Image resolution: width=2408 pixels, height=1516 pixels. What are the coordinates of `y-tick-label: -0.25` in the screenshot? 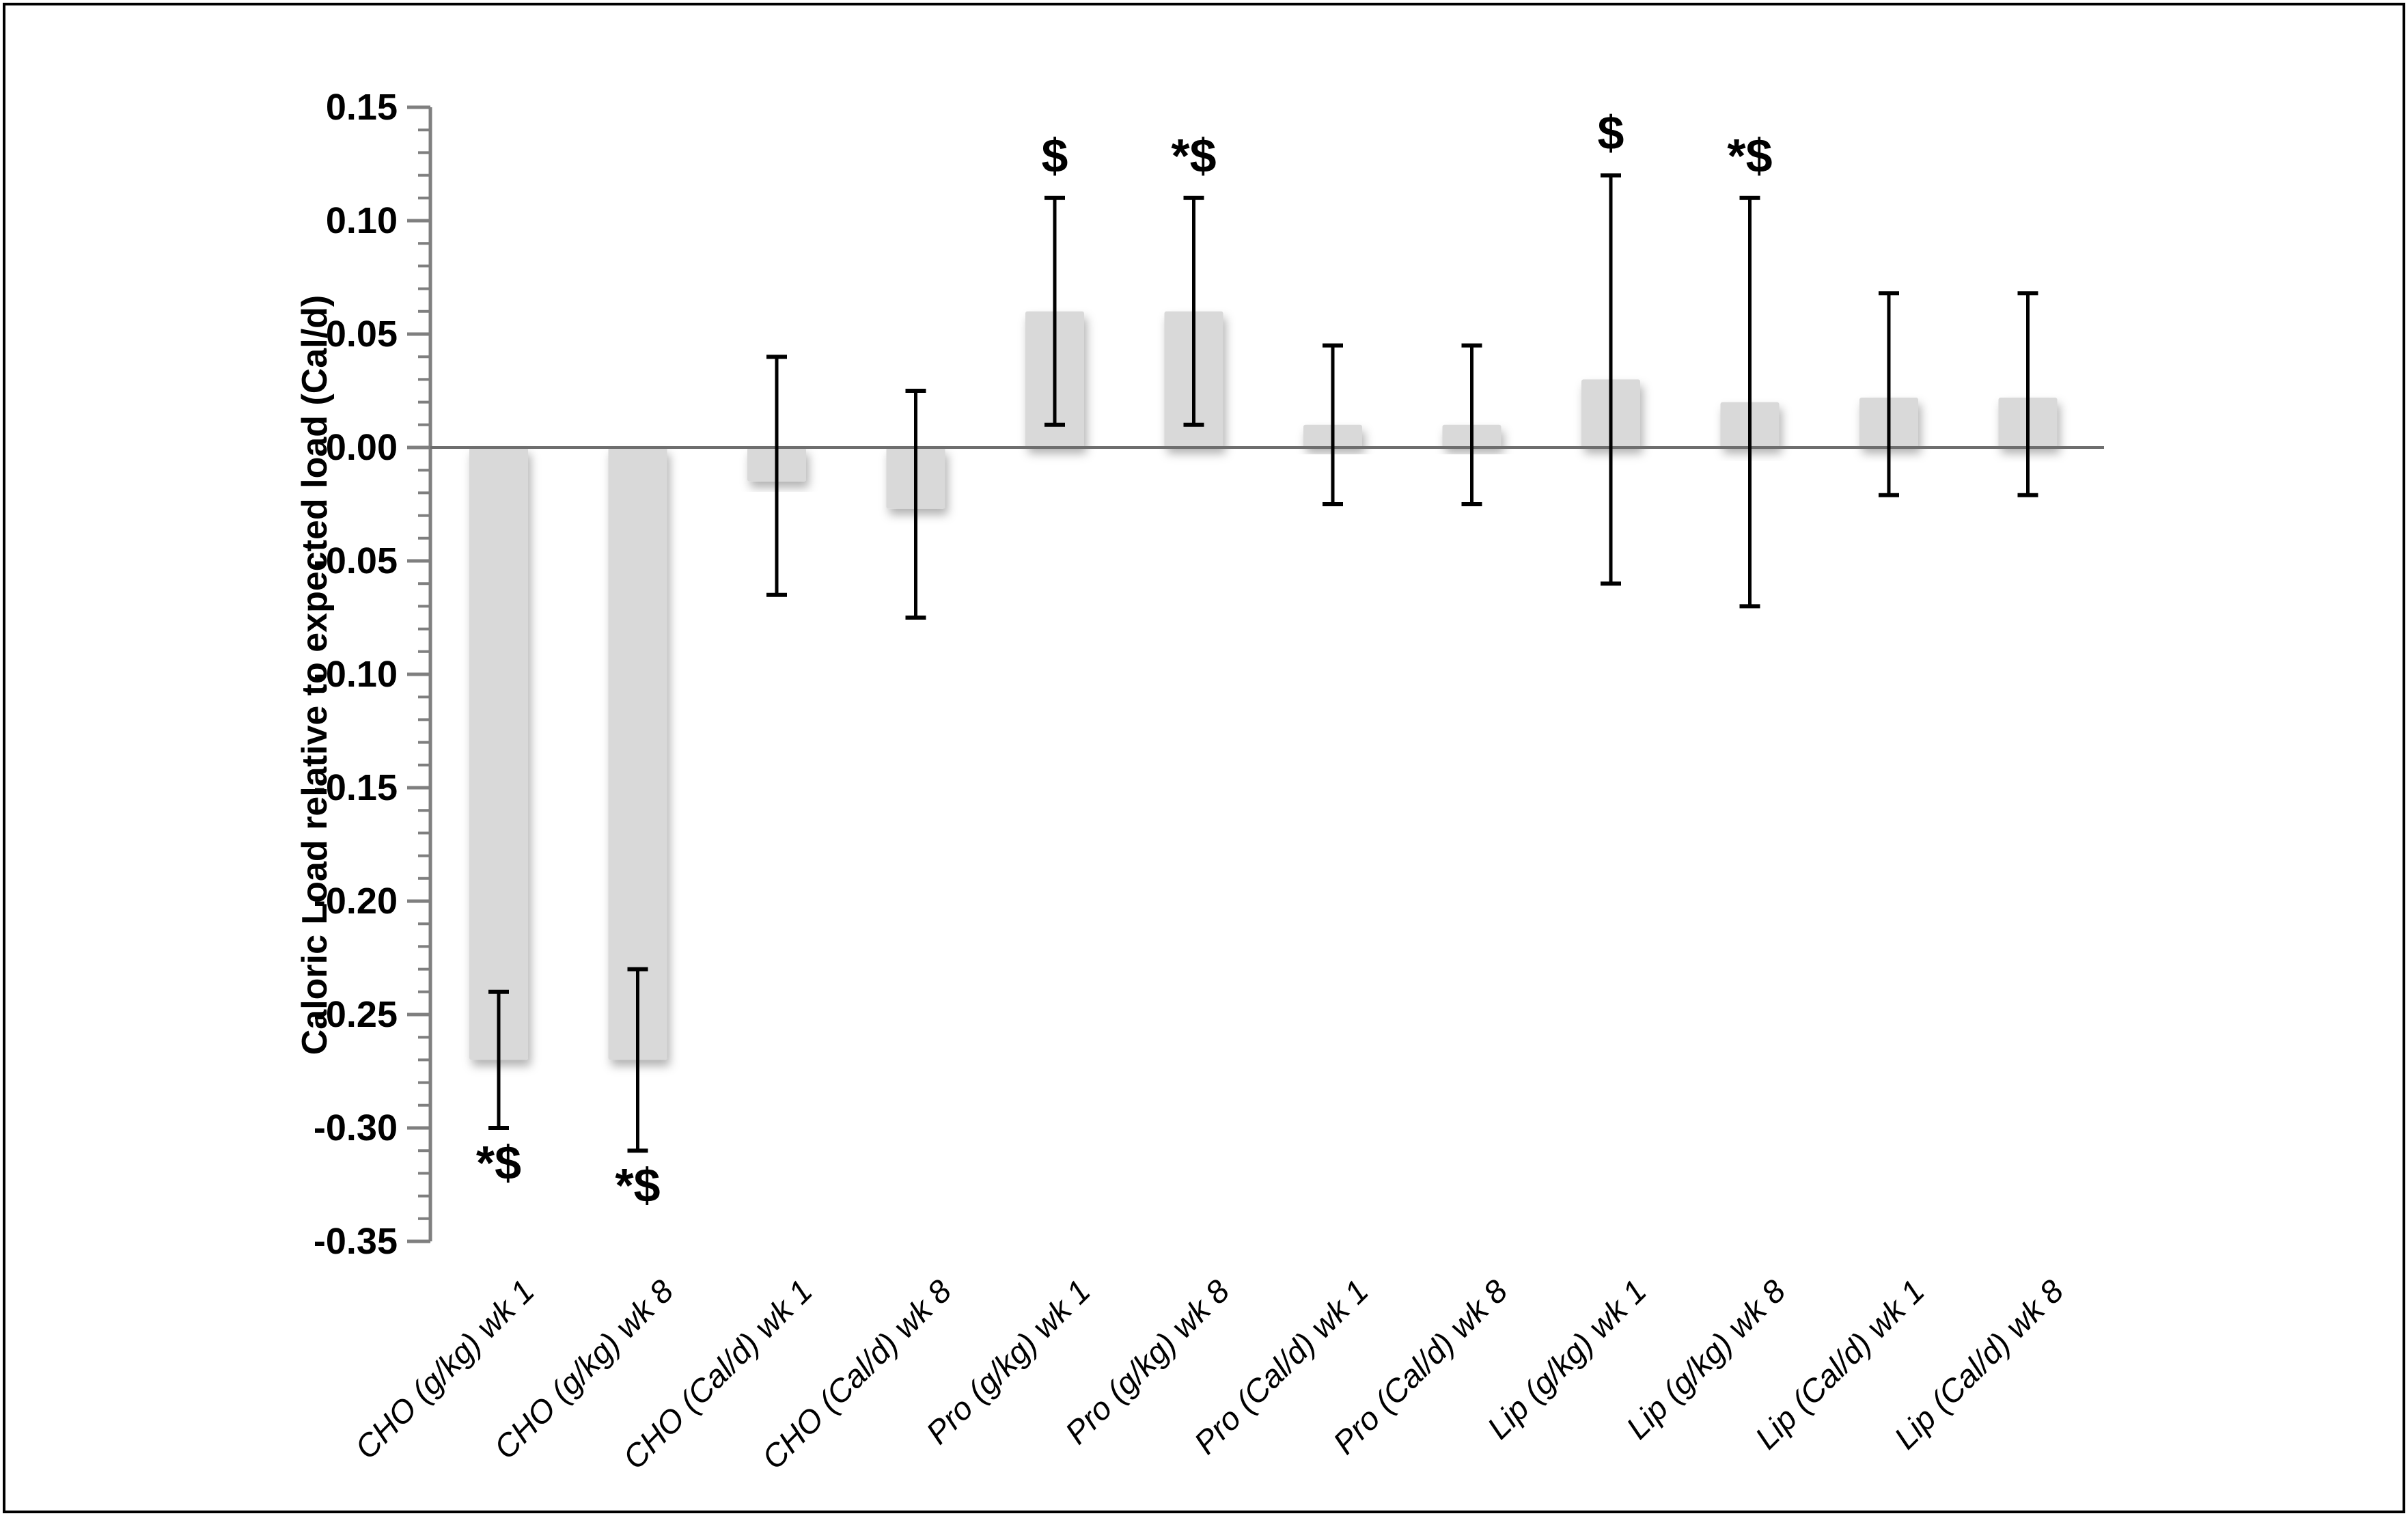 It's located at (356, 1014).